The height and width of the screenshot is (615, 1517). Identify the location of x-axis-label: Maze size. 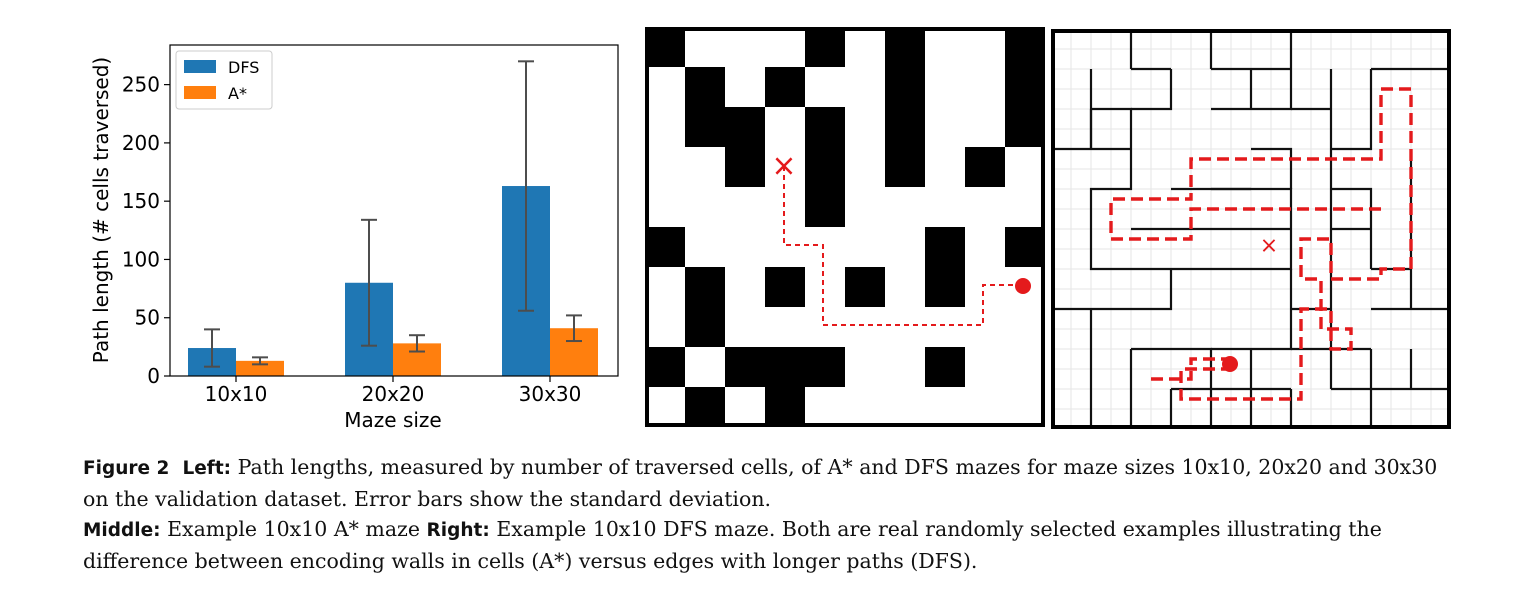
(392, 420).